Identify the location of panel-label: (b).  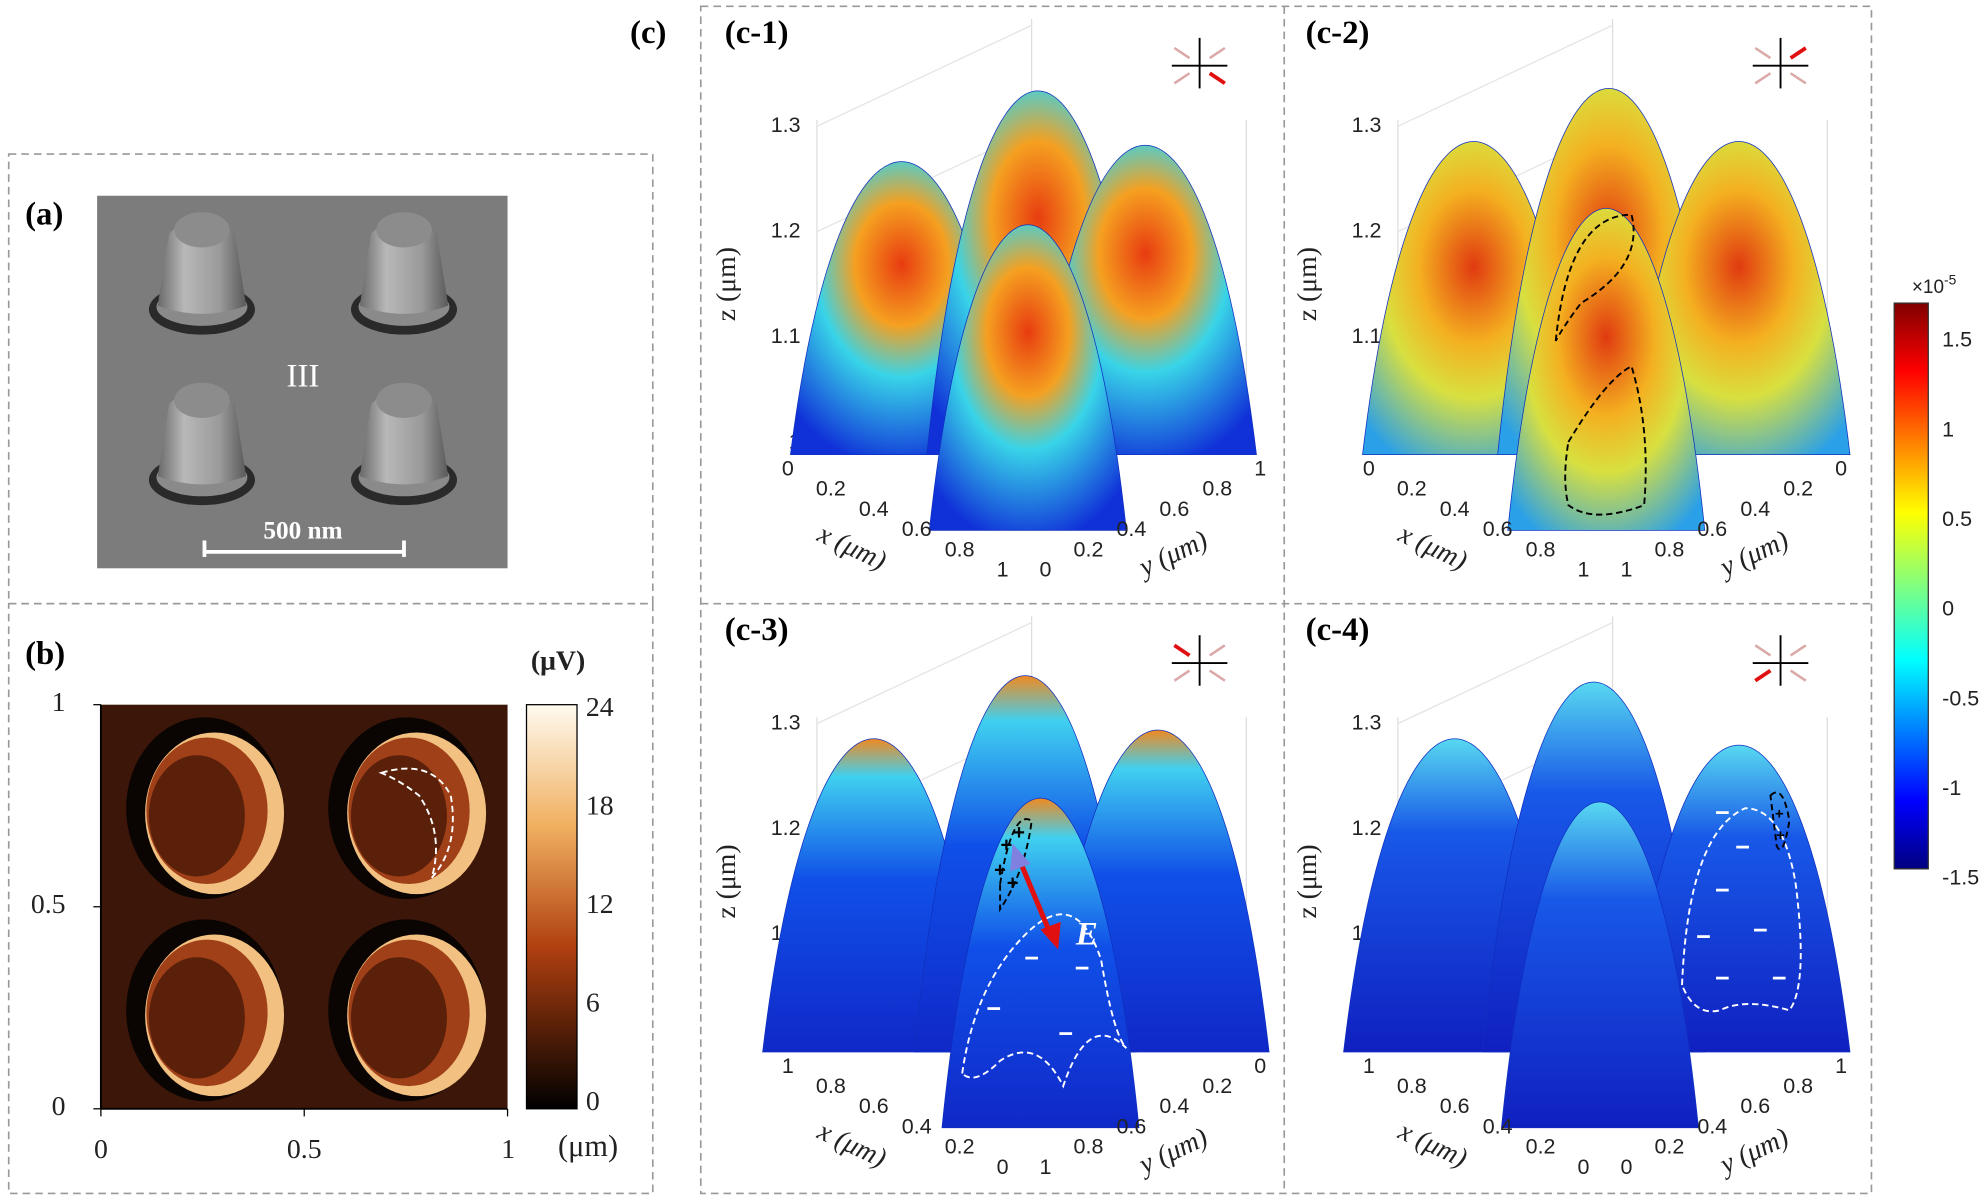
(45, 654).